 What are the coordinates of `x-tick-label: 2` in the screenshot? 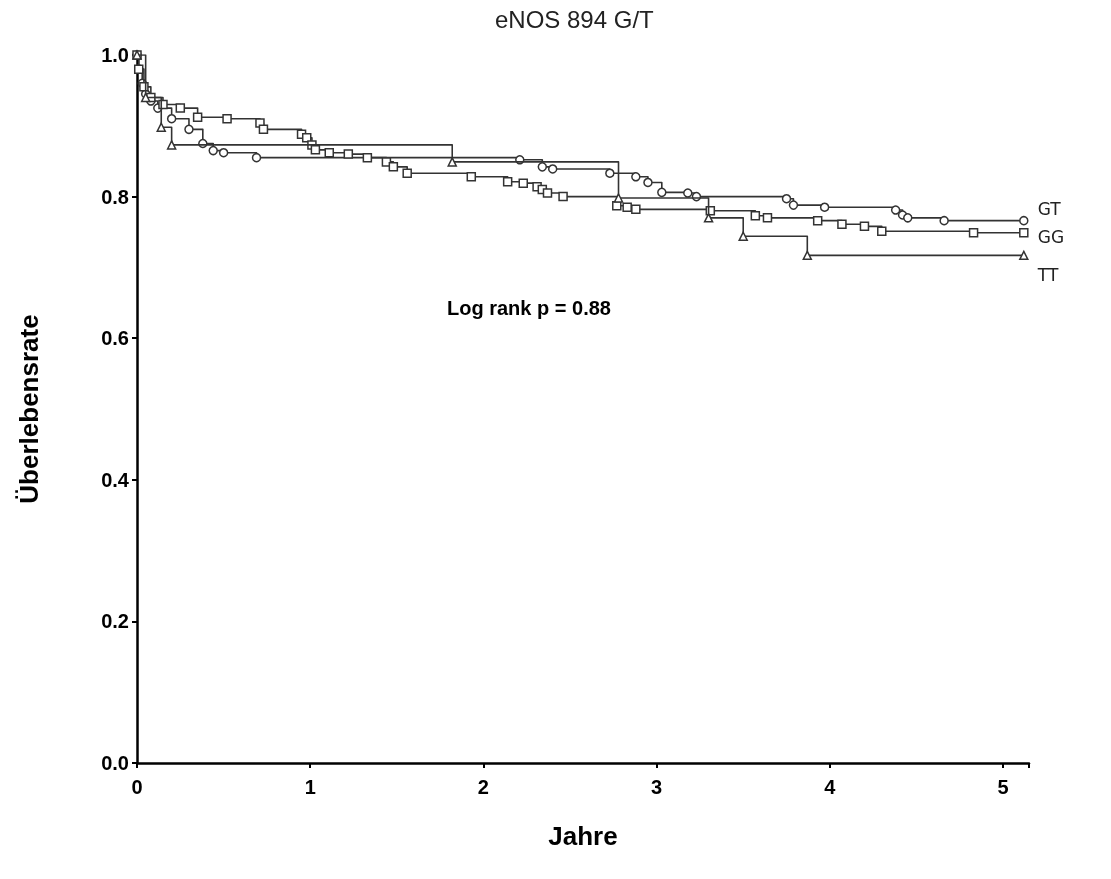 It's located at (483, 787).